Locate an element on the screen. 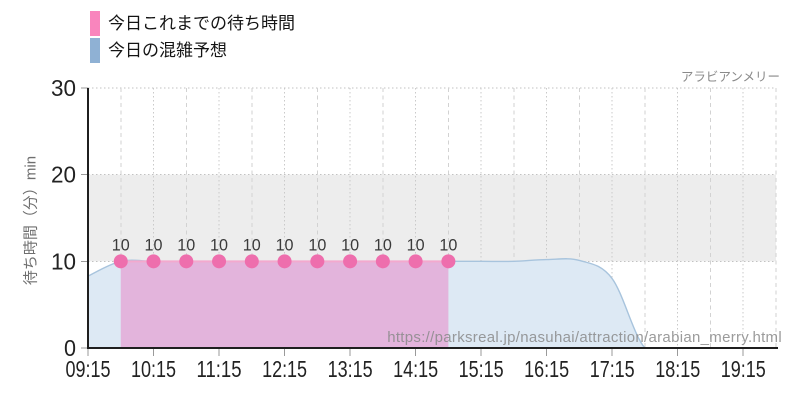 The image size is (800, 400). y-tick-label: 10 is located at coordinates (63, 261).